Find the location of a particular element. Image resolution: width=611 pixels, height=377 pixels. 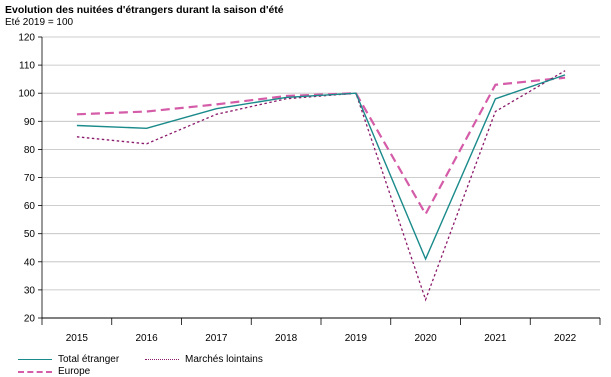

y-tick-label: 40 is located at coordinates (30, 262).